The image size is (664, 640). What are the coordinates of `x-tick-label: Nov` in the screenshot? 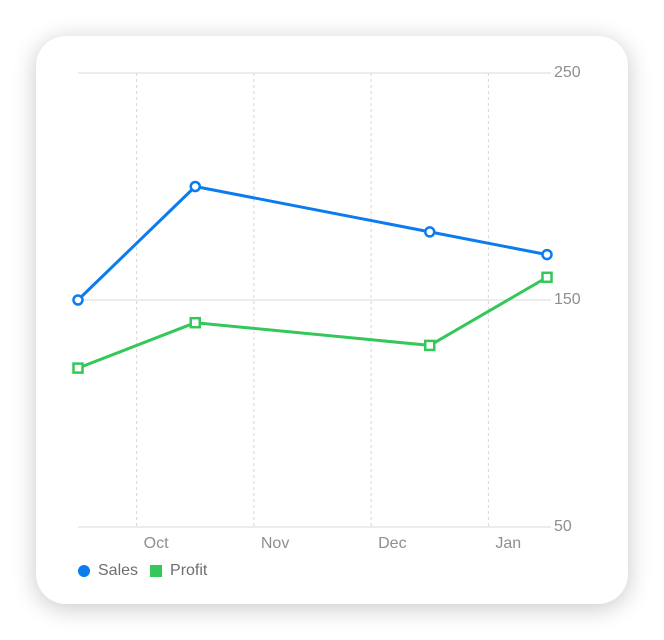 It's located at (275, 543).